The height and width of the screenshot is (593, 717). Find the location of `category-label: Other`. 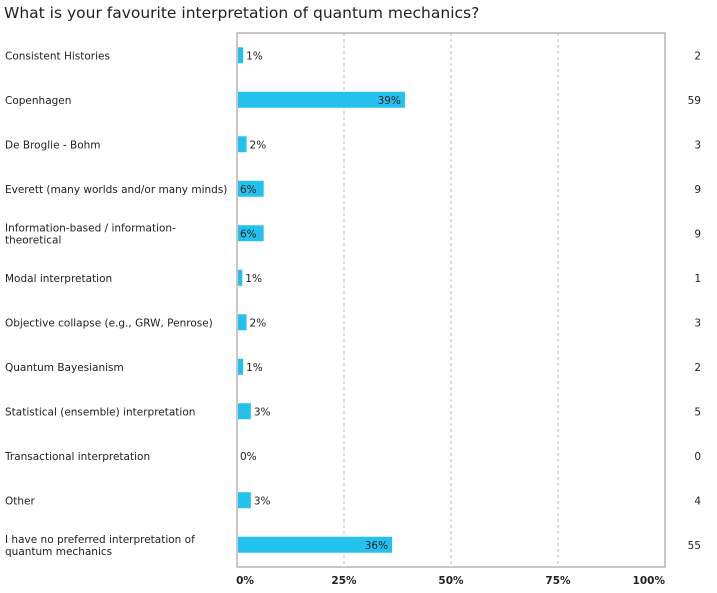

category-label: Other is located at coordinates (20, 501).